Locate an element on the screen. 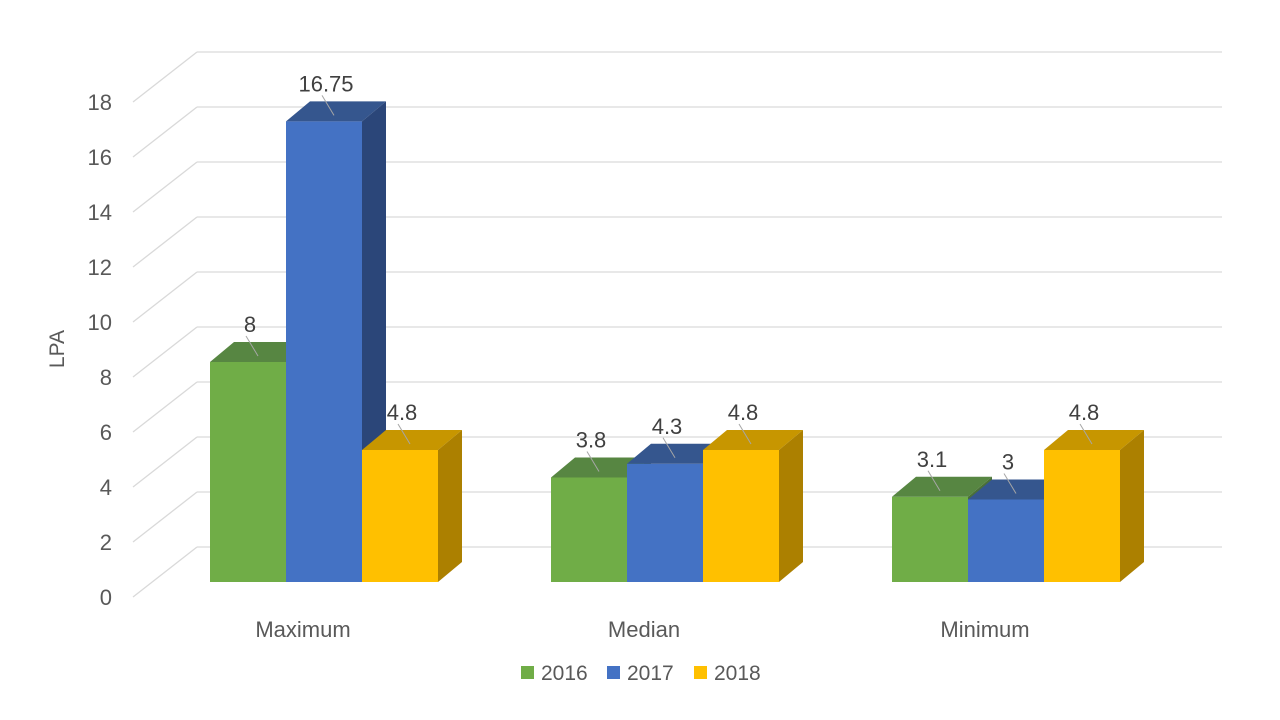  bar-2018-median is located at coordinates (753, 506).